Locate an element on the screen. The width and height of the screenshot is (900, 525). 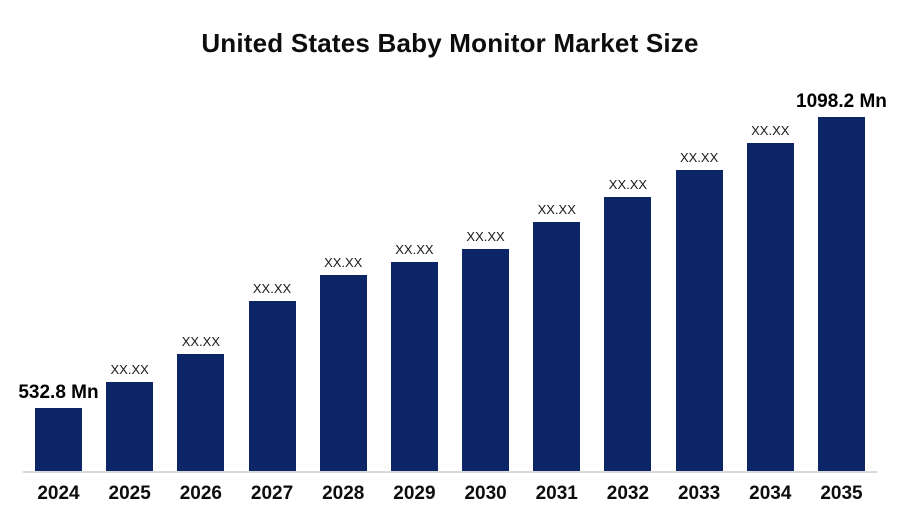
x-axis-line is located at coordinates (450, 472).